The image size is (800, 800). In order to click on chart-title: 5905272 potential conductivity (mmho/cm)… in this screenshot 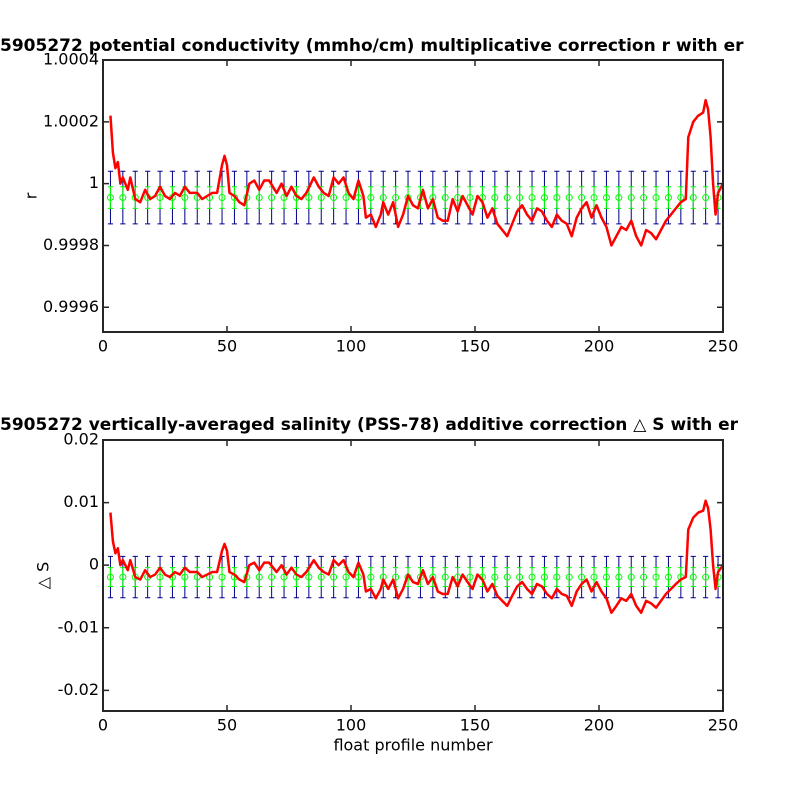, I will do `click(372, 46)`.